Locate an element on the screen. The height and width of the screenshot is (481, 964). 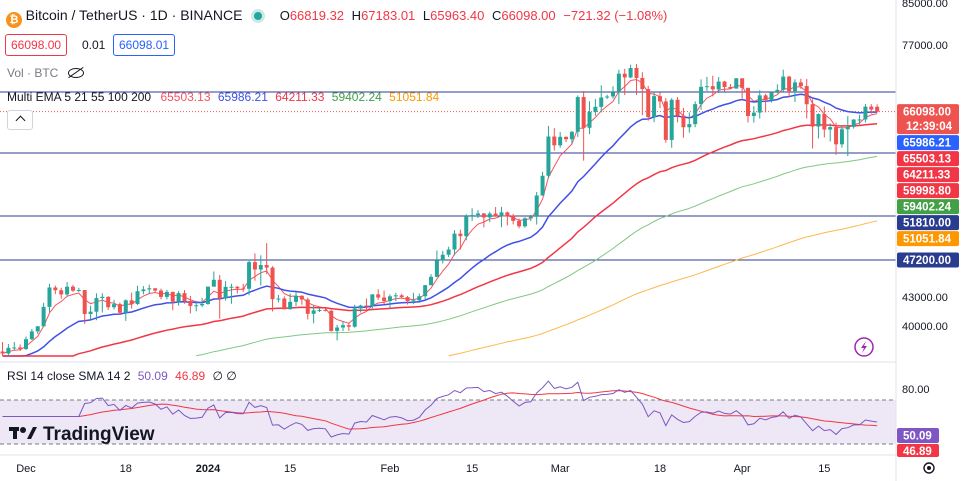
ema5-value: 65503.13 is located at coordinates (185, 97).